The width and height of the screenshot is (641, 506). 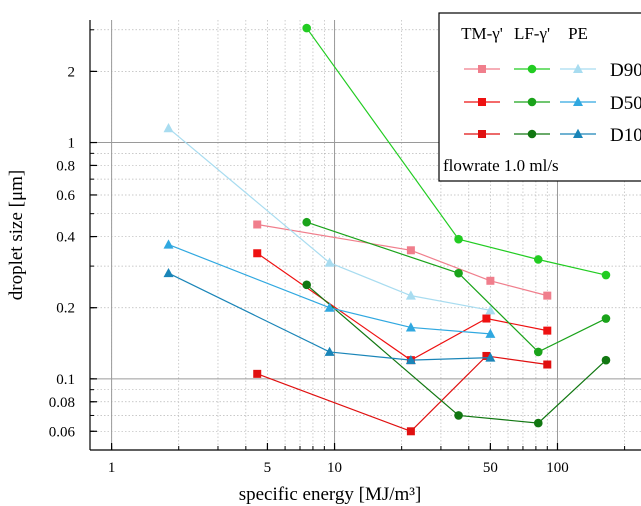 I want to click on legend-row-label: D10, so click(x=625, y=135).